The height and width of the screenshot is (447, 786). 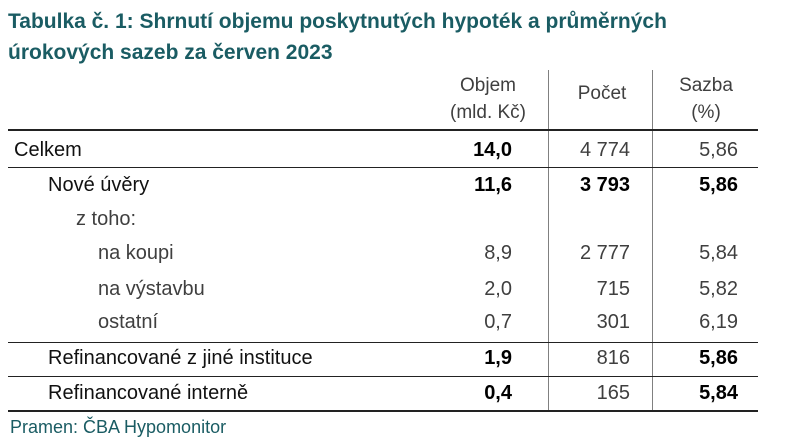 What do you see at coordinates (48, 150) in the screenshot?
I see `row-label-celkem: Celkem` at bounding box center [48, 150].